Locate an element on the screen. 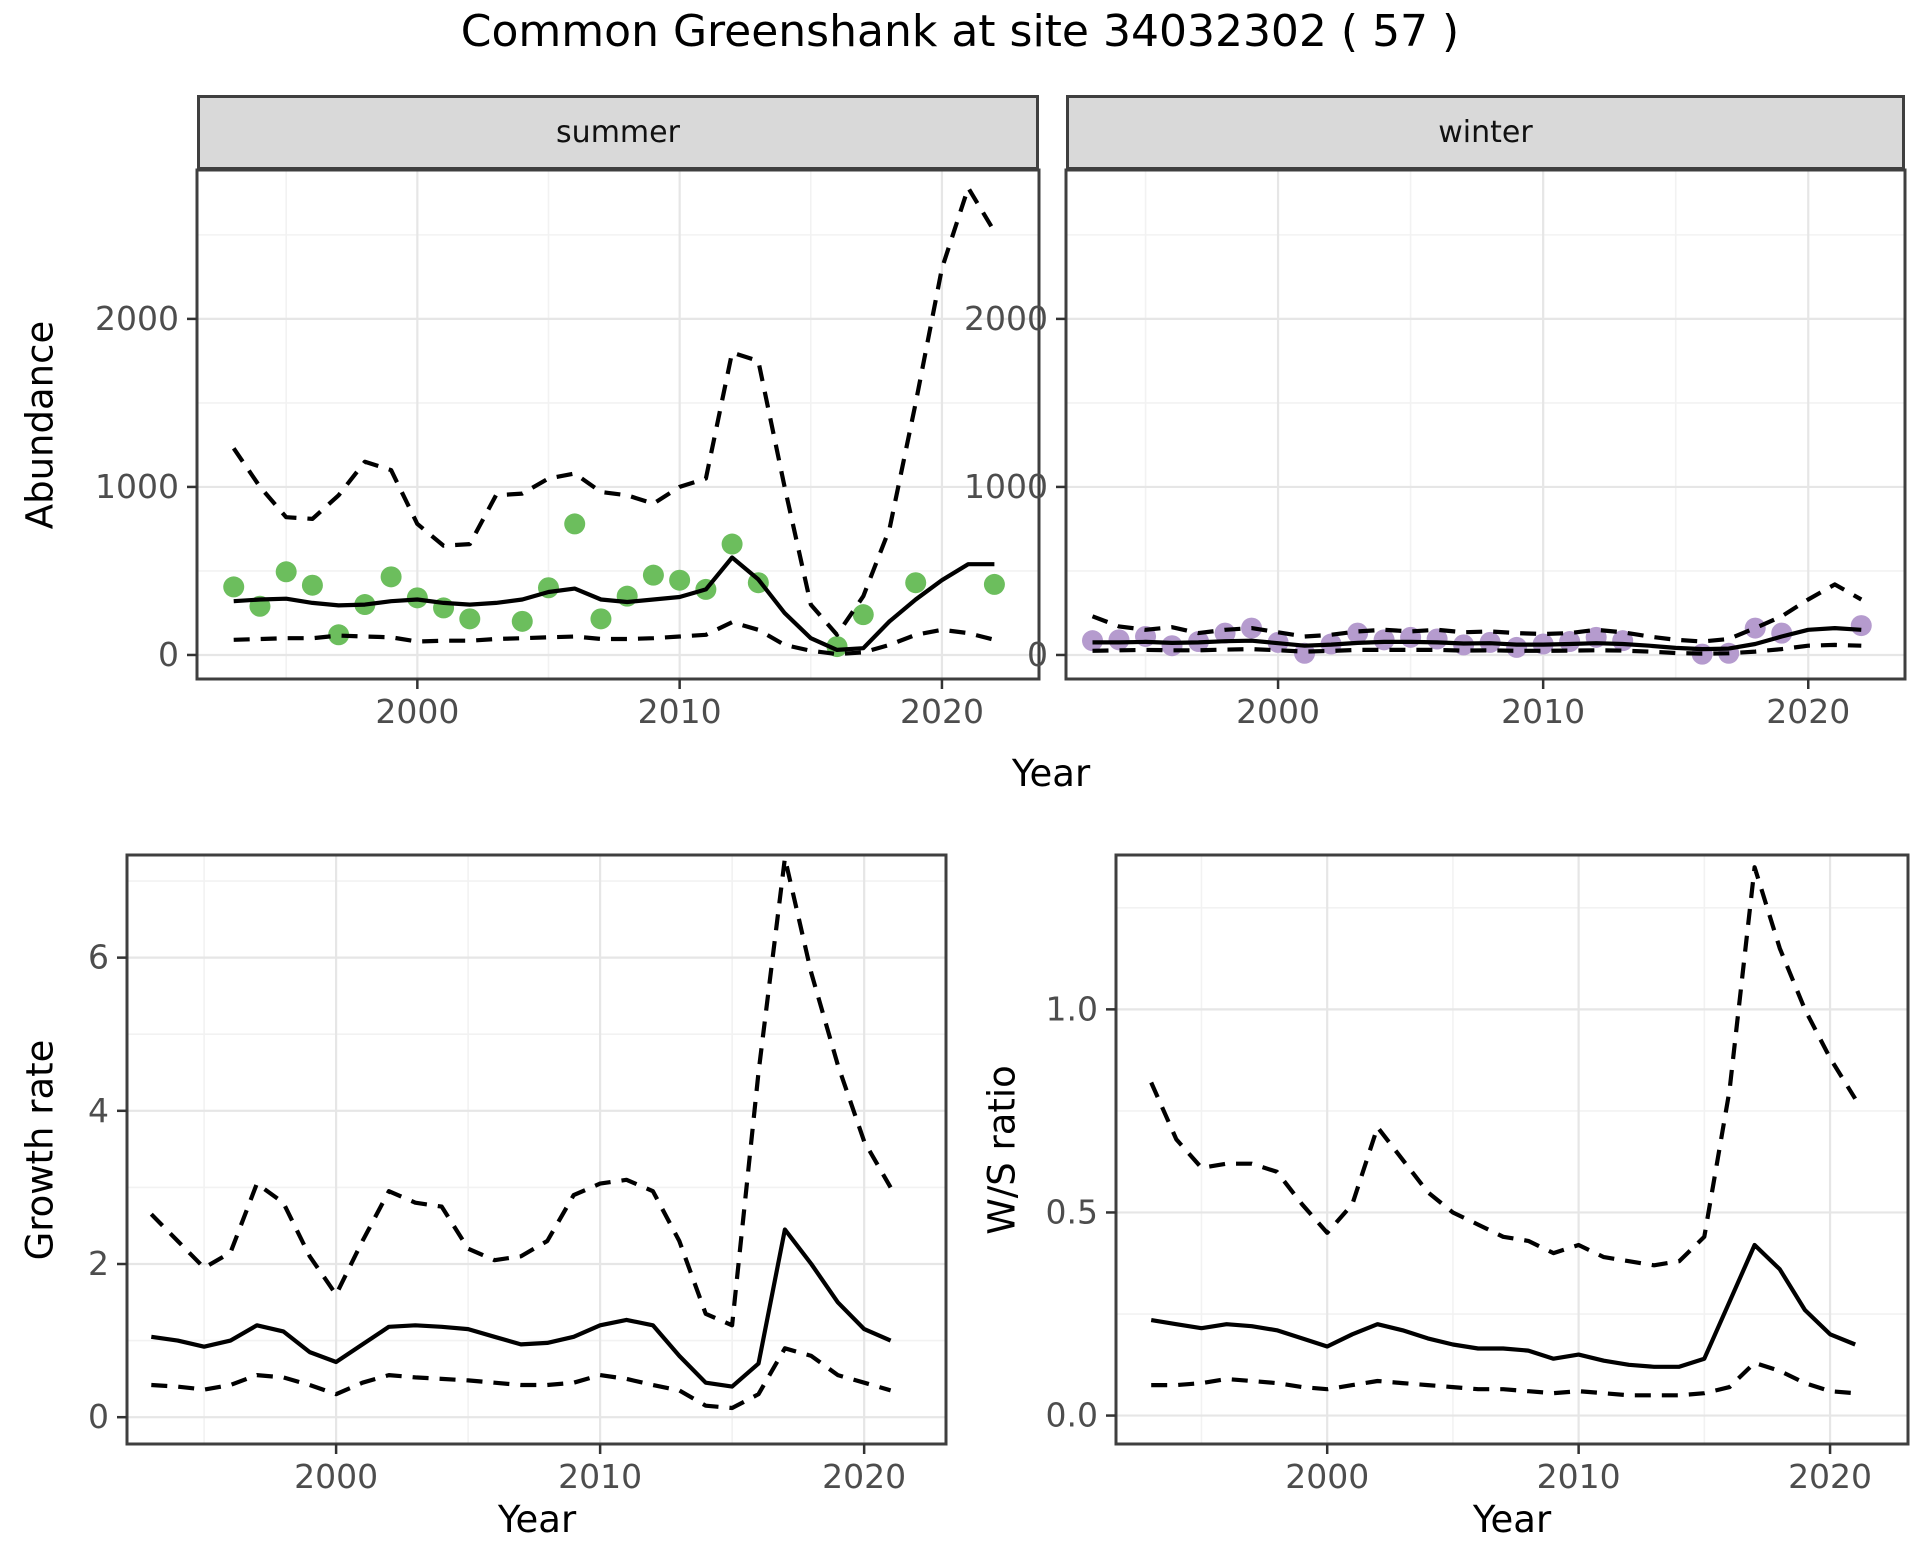 The image size is (1920, 1560). ws-ratio-modelled-mean is located at coordinates (1503, 1305).